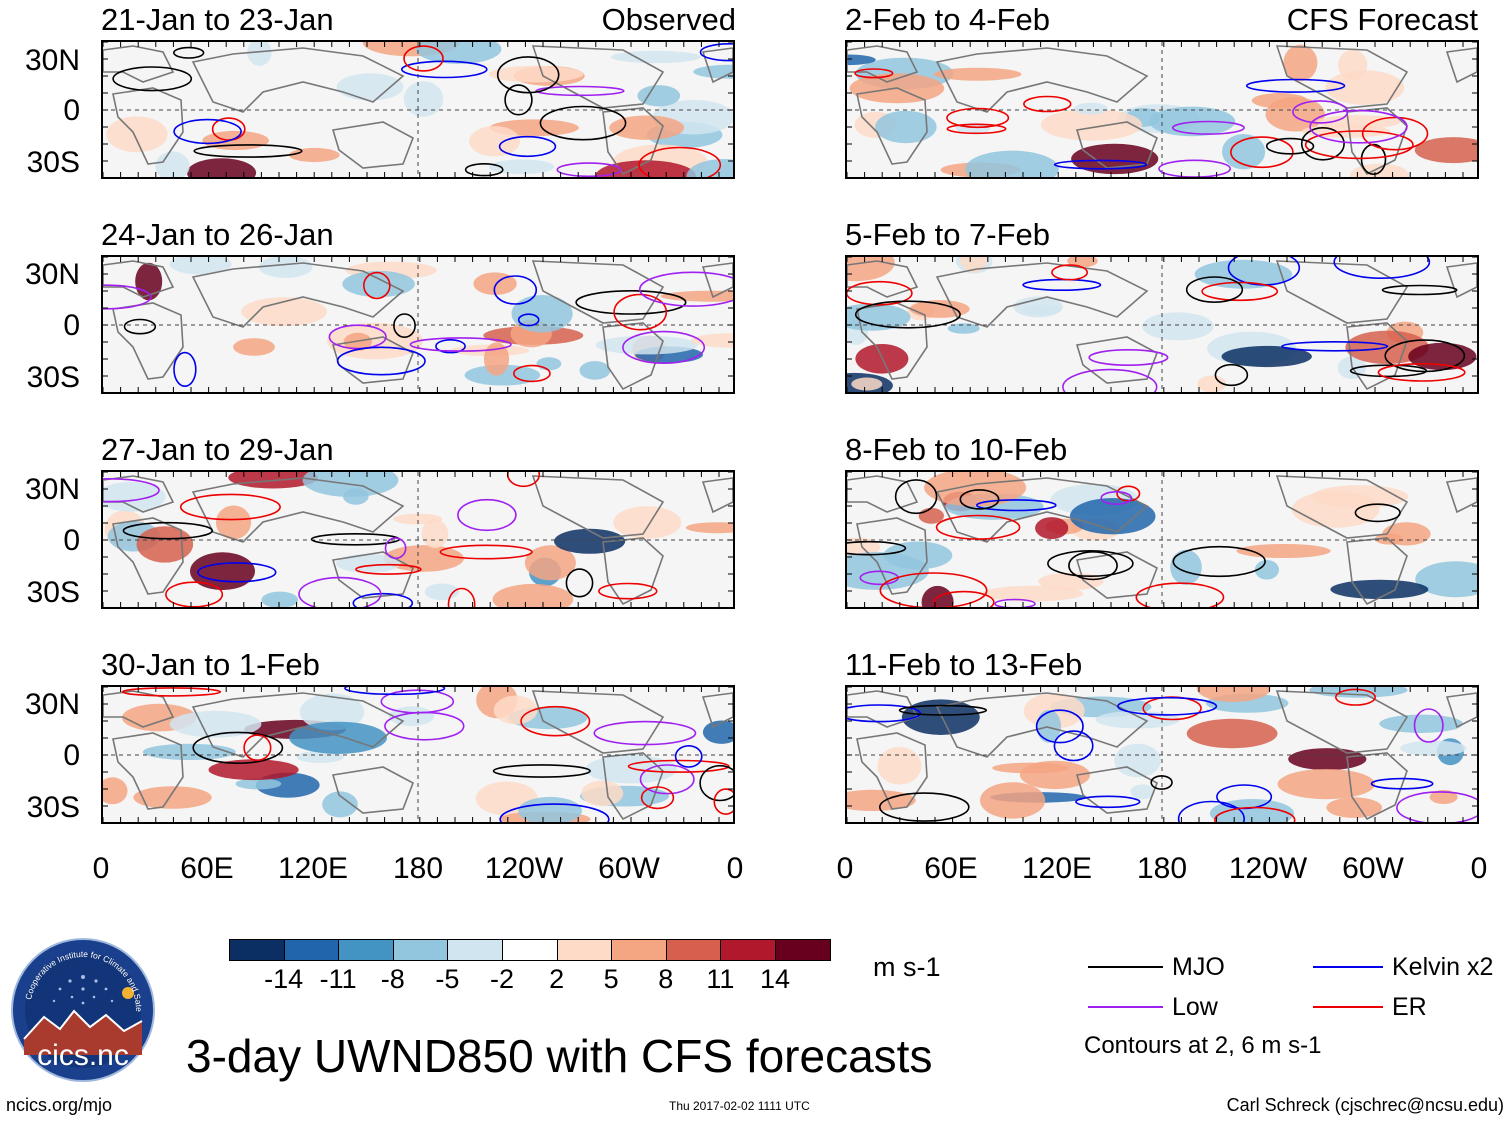 The image size is (1510, 1121). What do you see at coordinates (964, 664) in the screenshot?
I see `panel-title-8: 11-Feb to 13-Feb` at bounding box center [964, 664].